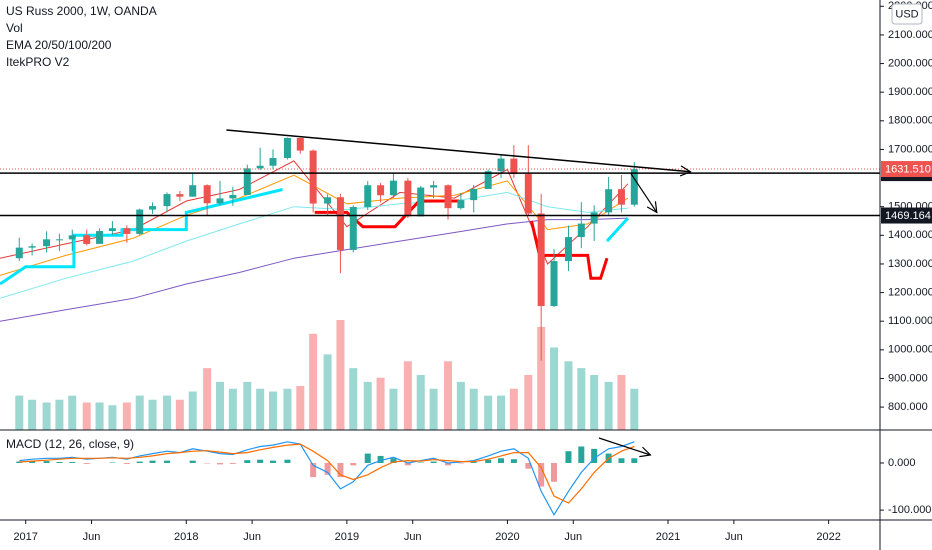 The width and height of the screenshot is (932, 550). Describe the element at coordinates (458, 150) in the screenshot. I see `trendline` at that location.